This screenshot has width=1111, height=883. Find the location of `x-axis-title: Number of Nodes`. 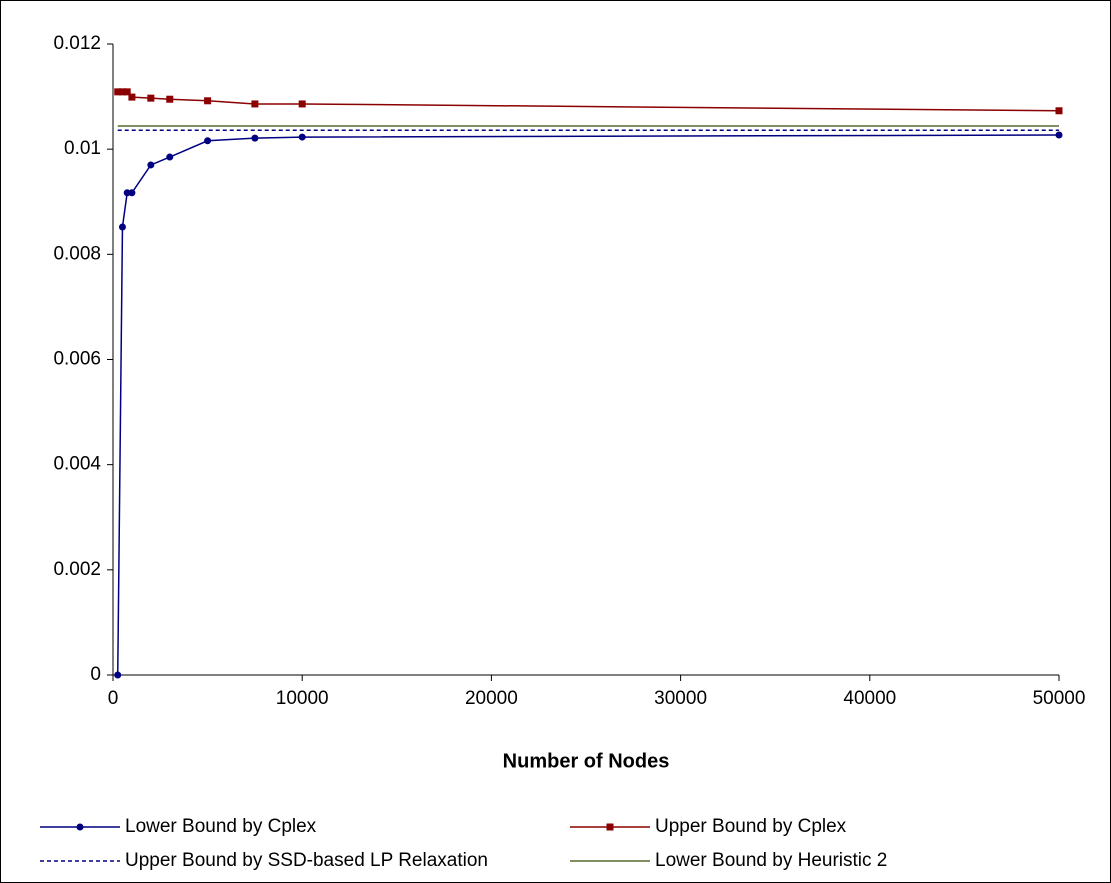

x-axis-title: Number of Nodes is located at coordinates (586, 761).